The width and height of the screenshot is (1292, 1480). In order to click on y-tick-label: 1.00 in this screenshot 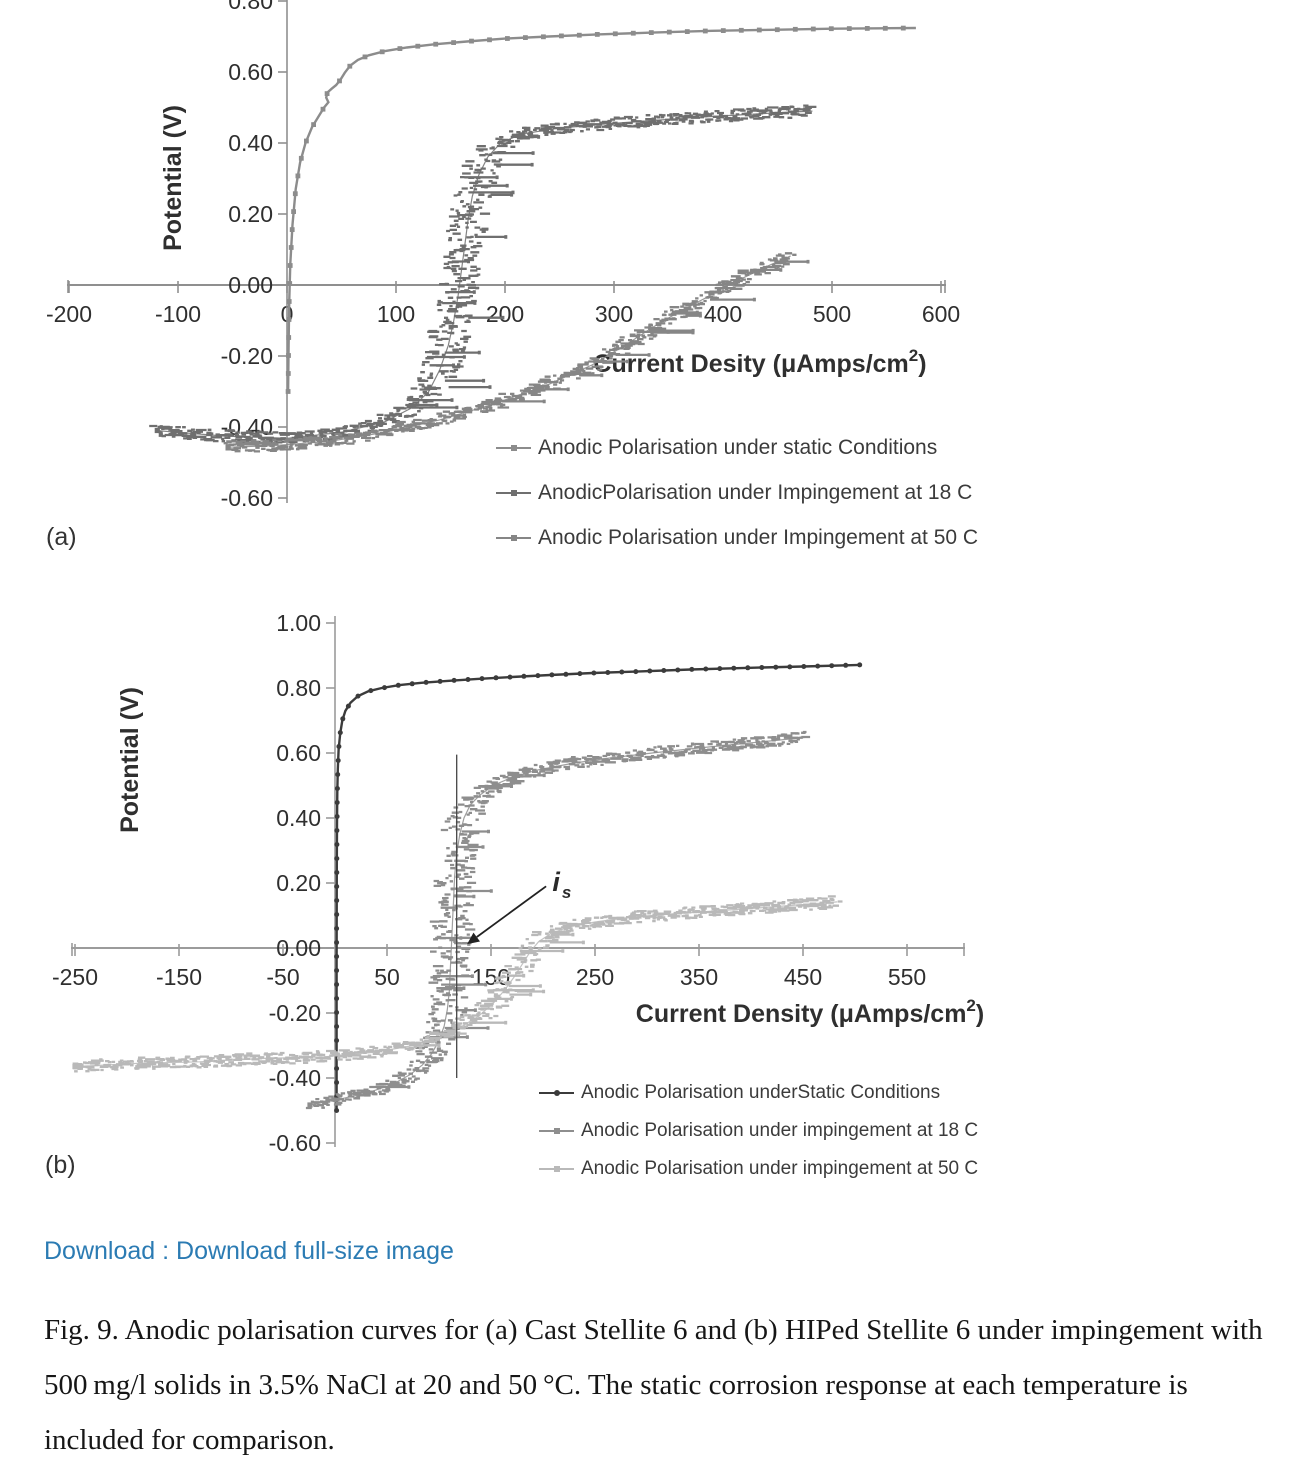, I will do `click(298, 623)`.